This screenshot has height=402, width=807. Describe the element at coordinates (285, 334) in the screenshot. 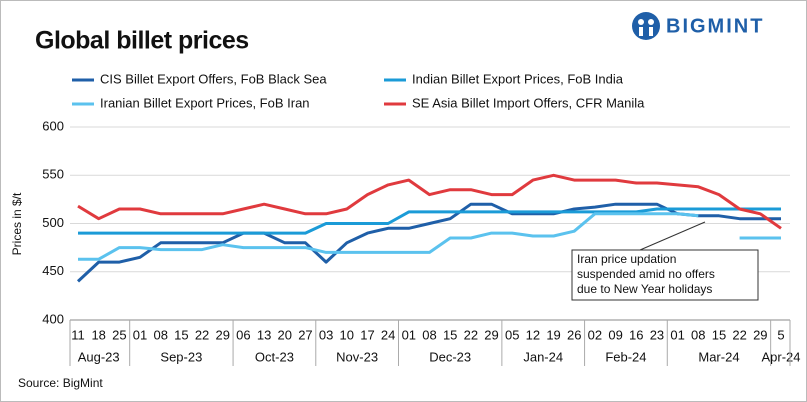

I see `x-tick-label: 20` at that location.